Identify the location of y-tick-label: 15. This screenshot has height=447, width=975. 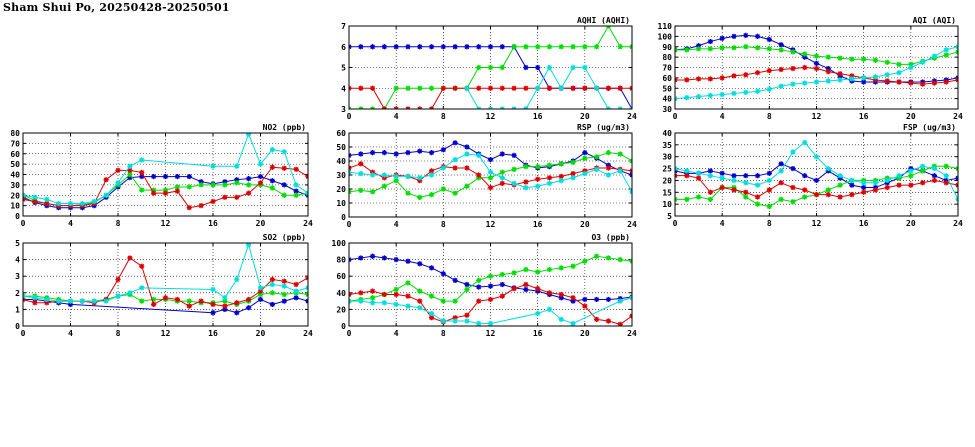
(667, 192).